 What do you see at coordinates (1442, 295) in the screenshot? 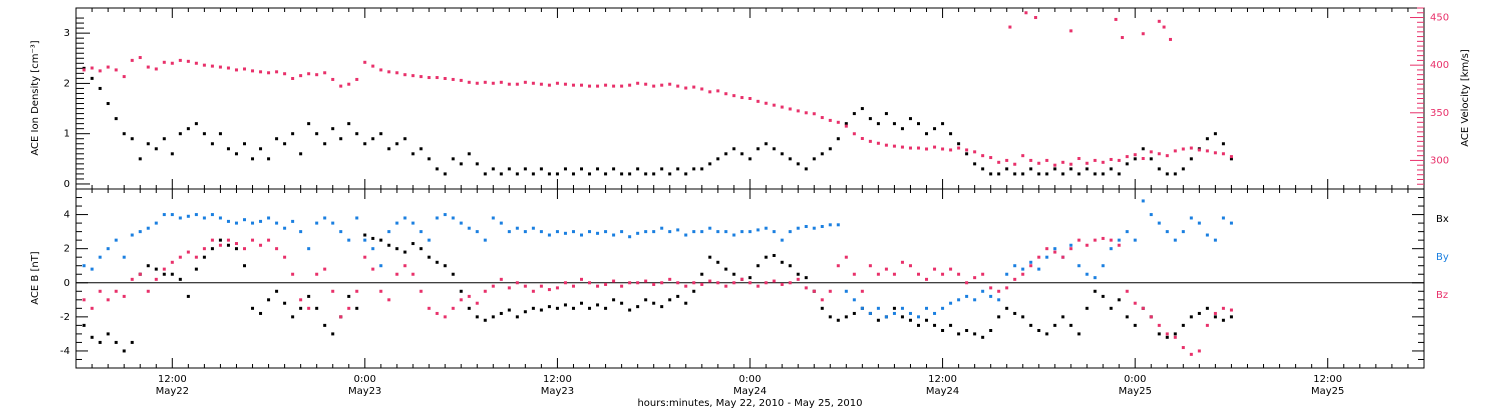
I see `legend-bz: Bz` at bounding box center [1442, 295].